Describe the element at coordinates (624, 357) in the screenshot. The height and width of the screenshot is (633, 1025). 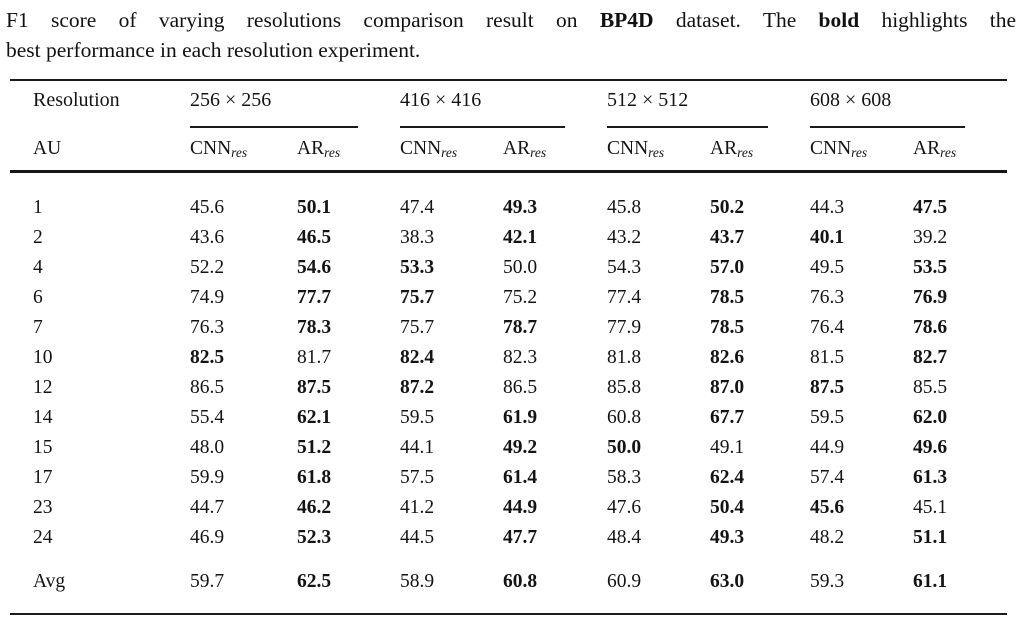
I see `value-cell: 81.8` at that location.